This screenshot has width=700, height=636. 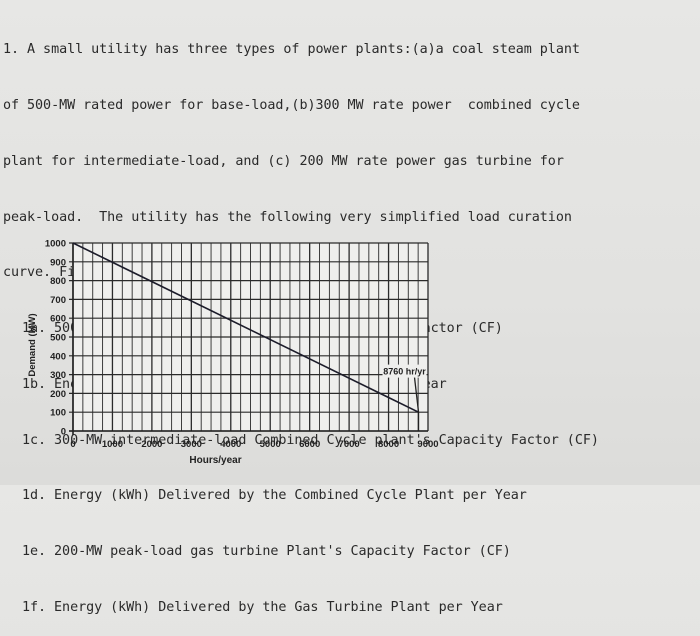 What do you see at coordinates (58, 356) in the screenshot?
I see `y-tick-label: 400` at bounding box center [58, 356].